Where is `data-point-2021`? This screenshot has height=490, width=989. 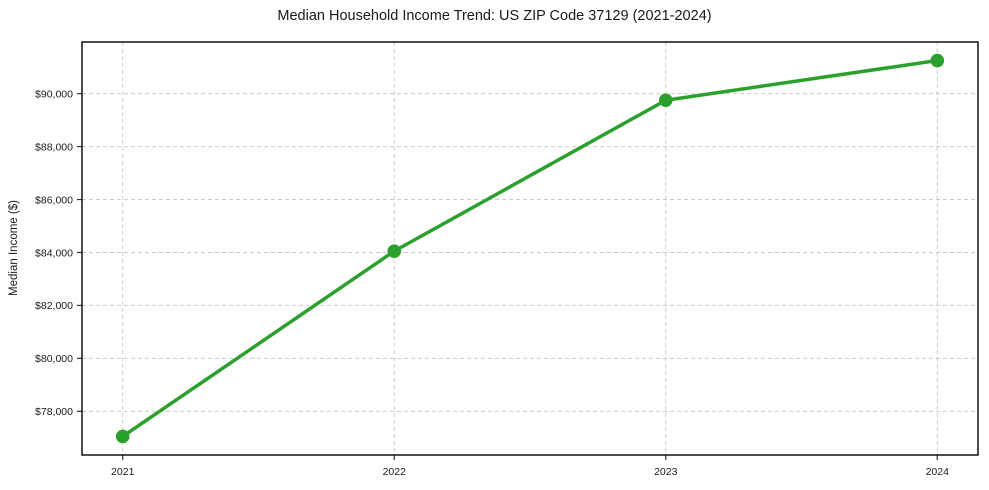 data-point-2021 is located at coordinates (122, 436).